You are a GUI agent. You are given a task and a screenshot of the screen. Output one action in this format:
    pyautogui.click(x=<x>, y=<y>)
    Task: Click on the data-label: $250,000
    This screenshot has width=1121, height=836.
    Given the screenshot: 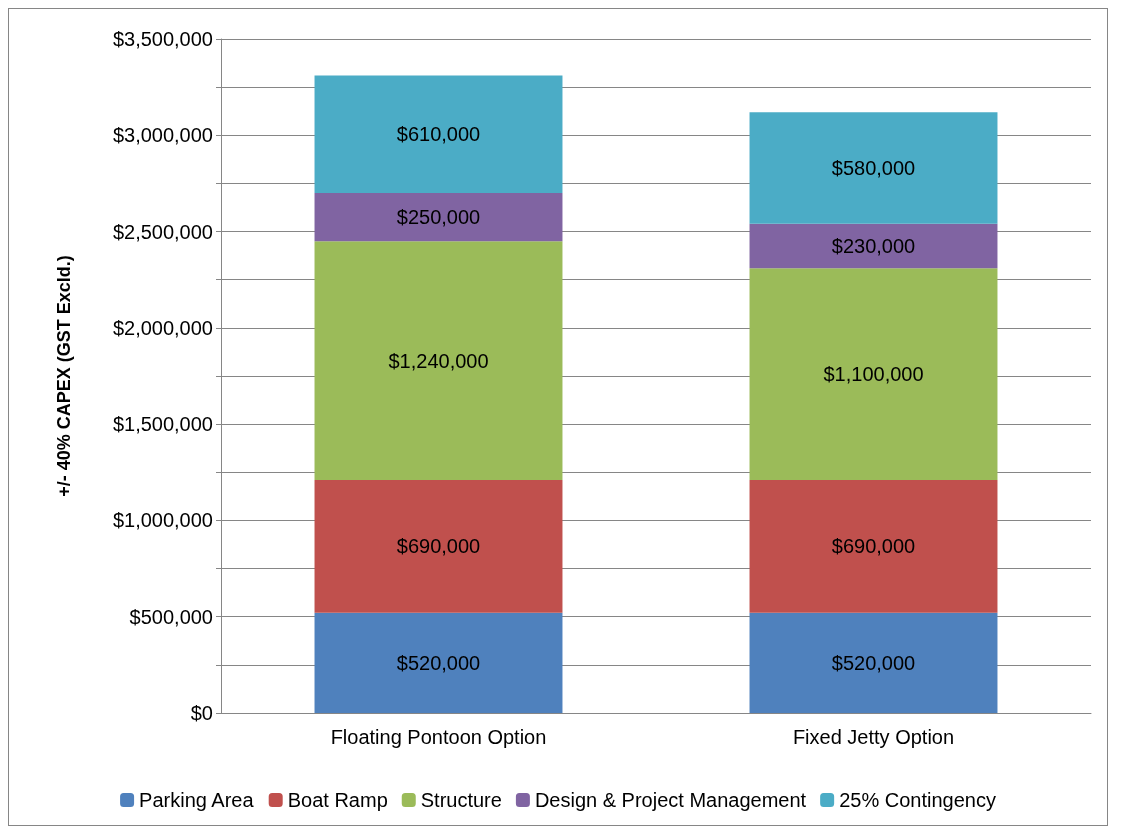 What is the action you would take?
    pyautogui.click(x=438, y=217)
    